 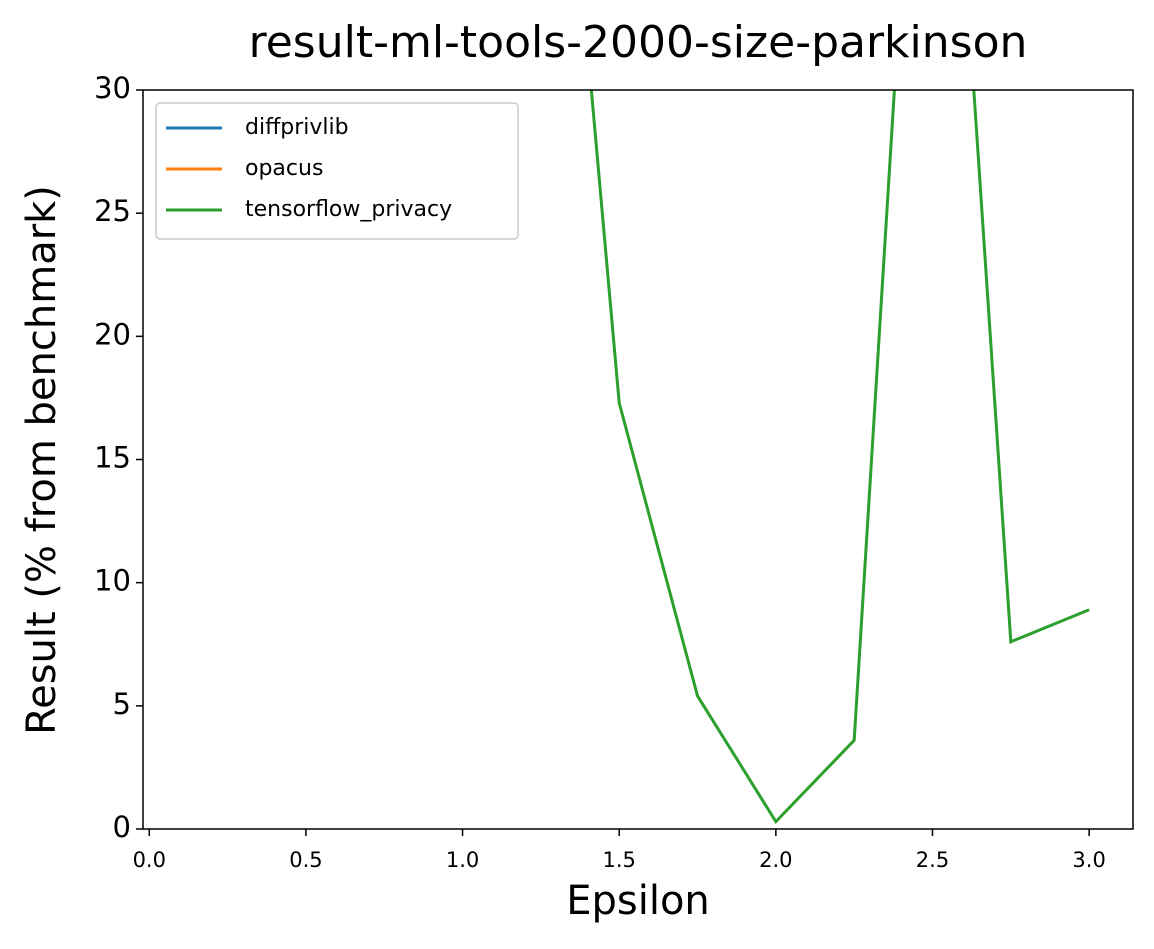 What do you see at coordinates (775, 860) in the screenshot?
I see `x-tick-label: 2.0` at bounding box center [775, 860].